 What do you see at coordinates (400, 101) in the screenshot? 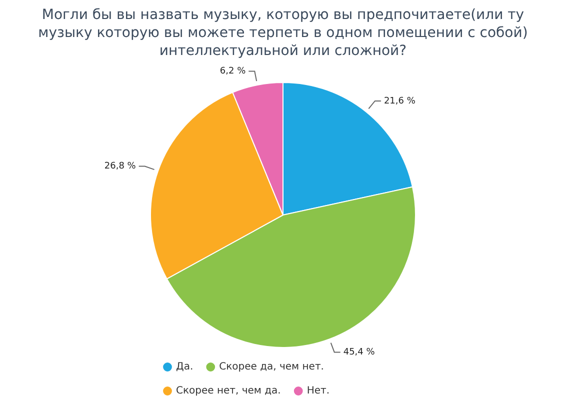
I see `data-label: 21,6 %` at bounding box center [400, 101].